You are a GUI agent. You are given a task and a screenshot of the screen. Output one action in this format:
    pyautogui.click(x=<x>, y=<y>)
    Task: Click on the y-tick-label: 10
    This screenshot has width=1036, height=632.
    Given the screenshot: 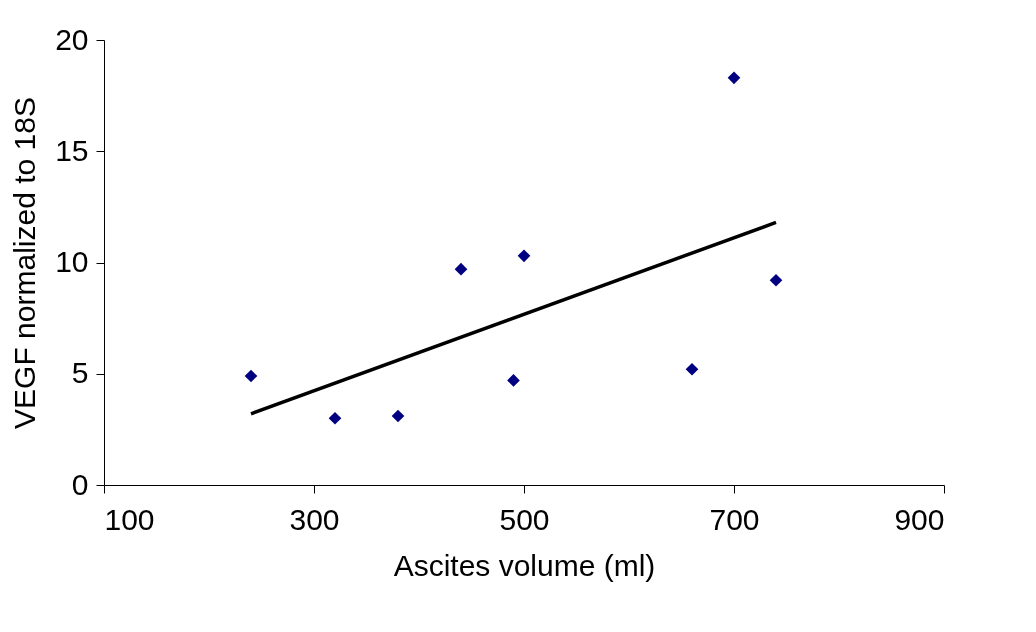 What is the action you would take?
    pyautogui.click(x=72, y=261)
    